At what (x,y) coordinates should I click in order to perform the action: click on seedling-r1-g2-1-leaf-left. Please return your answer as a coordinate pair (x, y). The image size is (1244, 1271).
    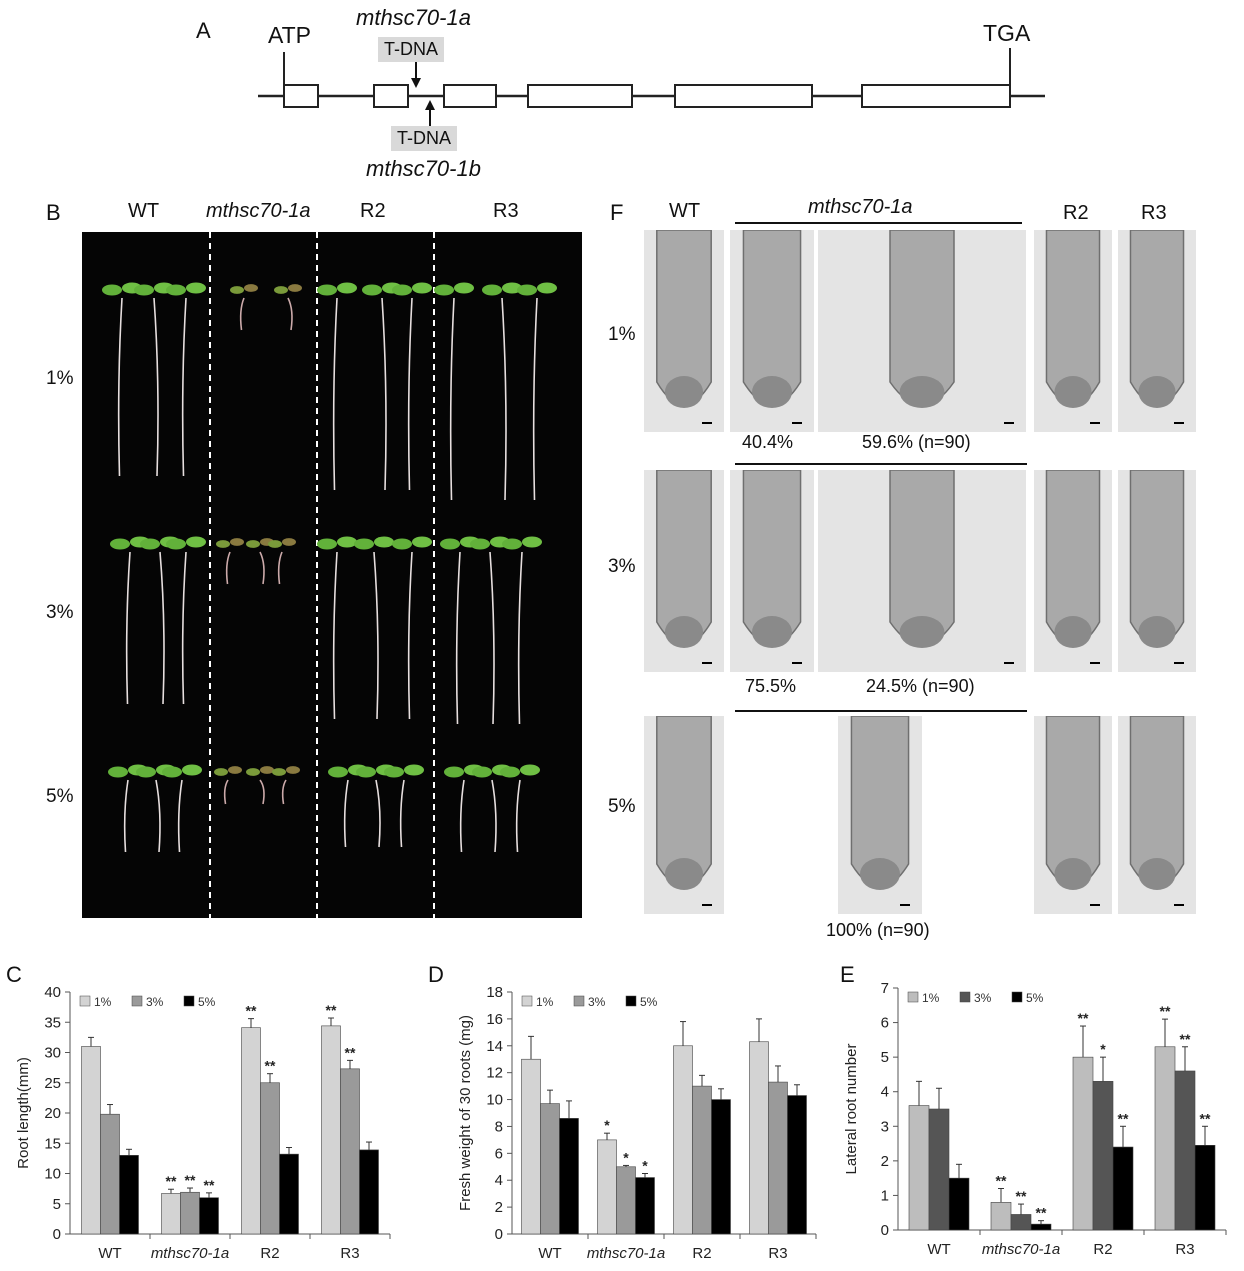
    Looking at the image, I should click on (237, 290).